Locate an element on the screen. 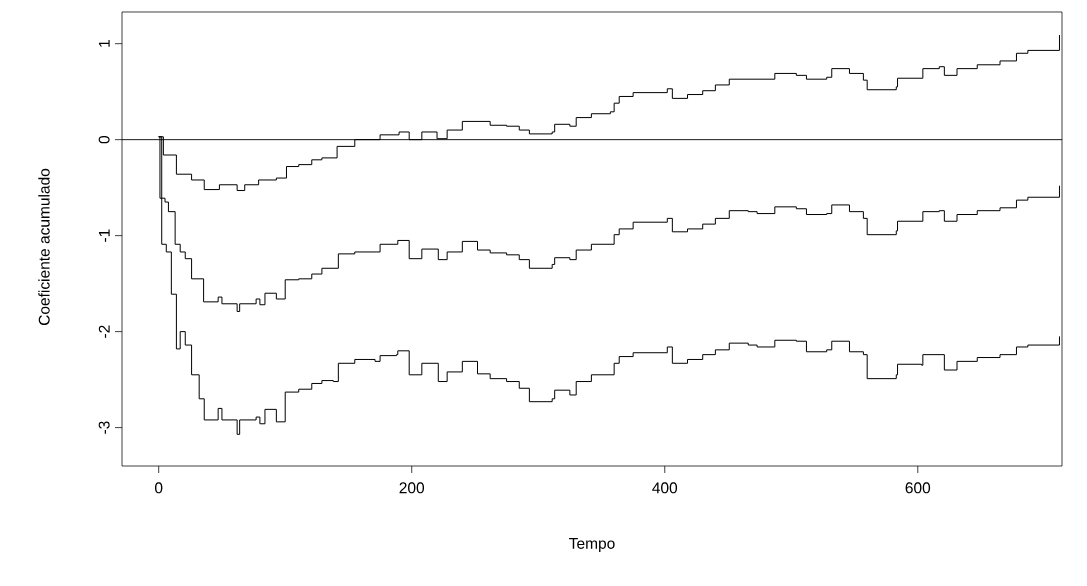 This screenshot has width=1087, height=586. x-tick-label: 400 is located at coordinates (665, 488).